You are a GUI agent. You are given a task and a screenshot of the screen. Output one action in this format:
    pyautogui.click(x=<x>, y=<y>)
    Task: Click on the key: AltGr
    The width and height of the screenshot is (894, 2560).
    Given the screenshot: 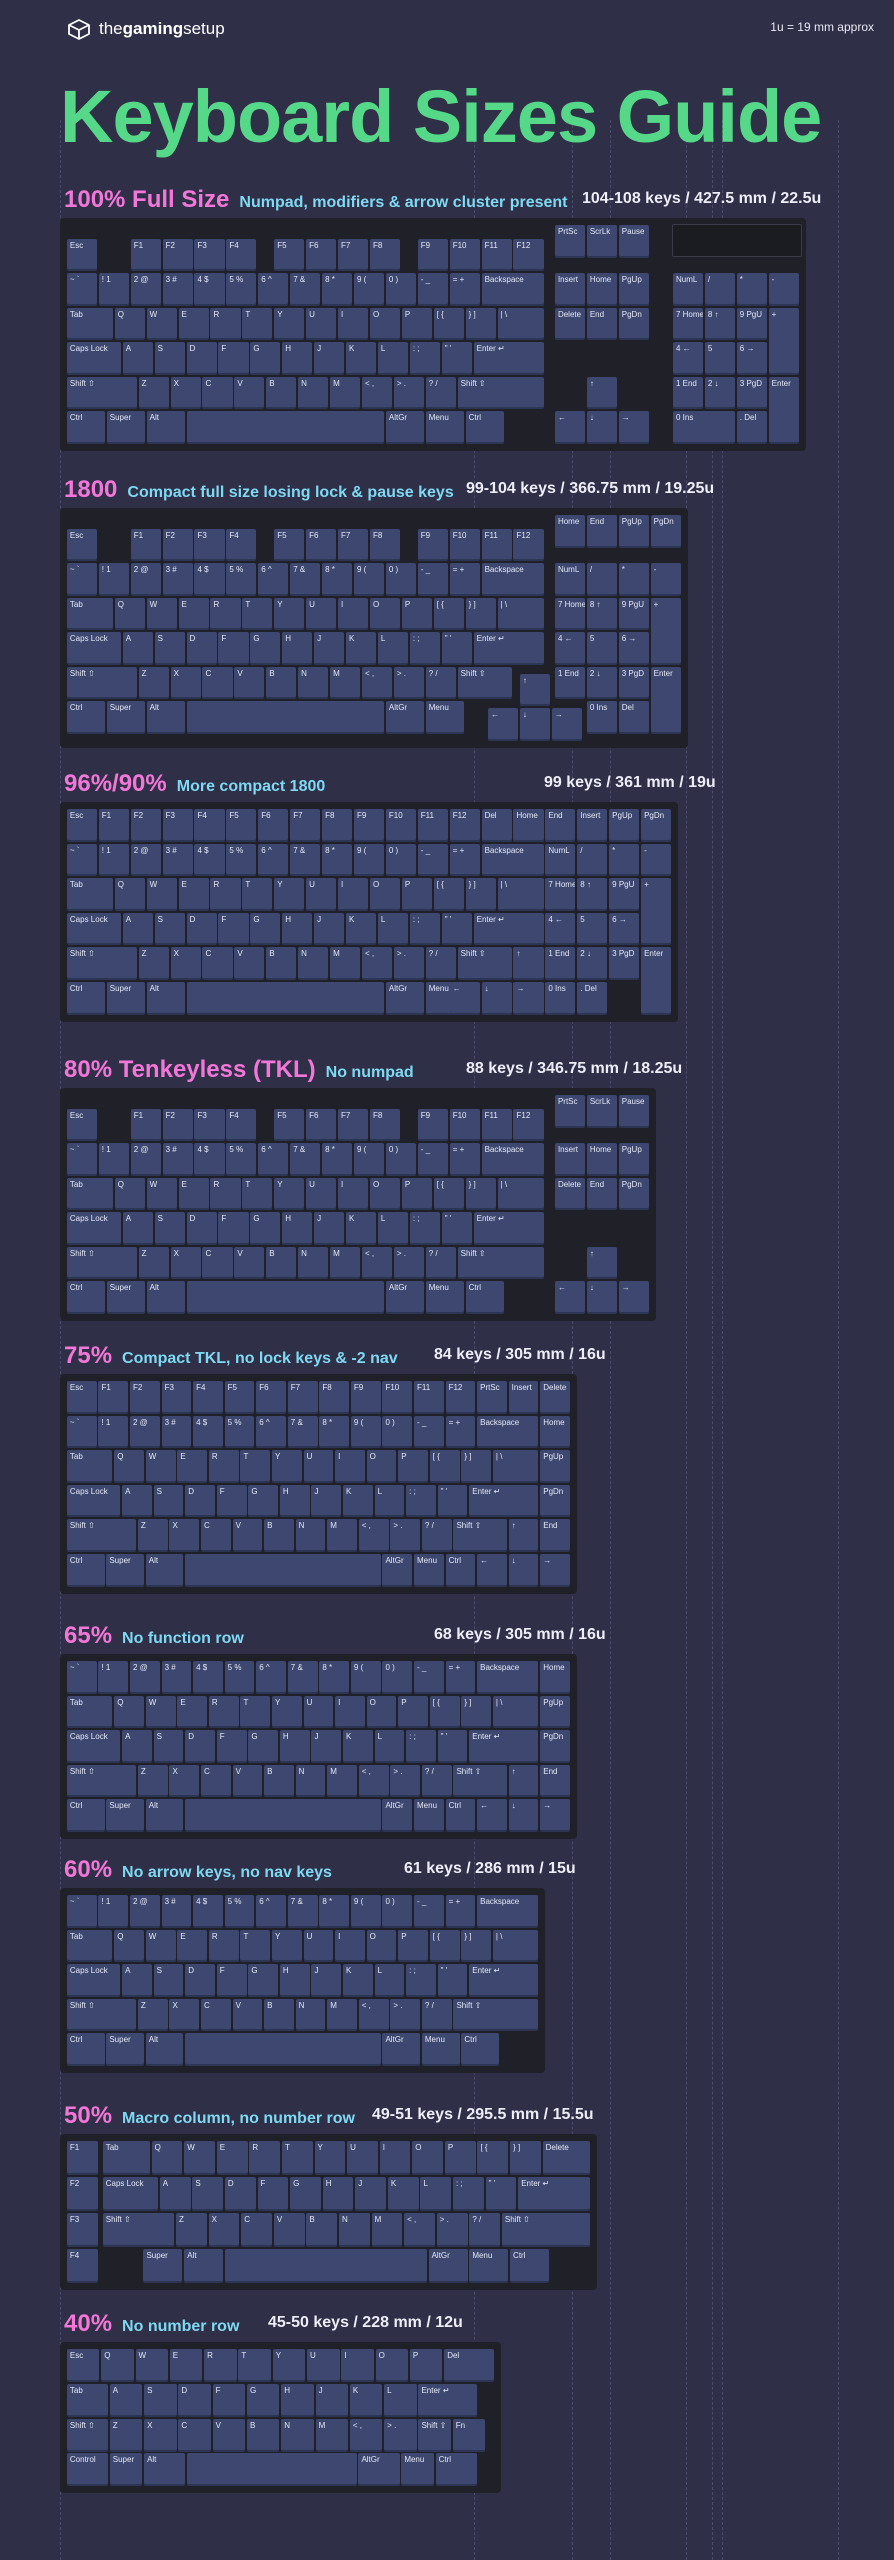 What is the action you would take?
    pyautogui.click(x=401, y=2050)
    